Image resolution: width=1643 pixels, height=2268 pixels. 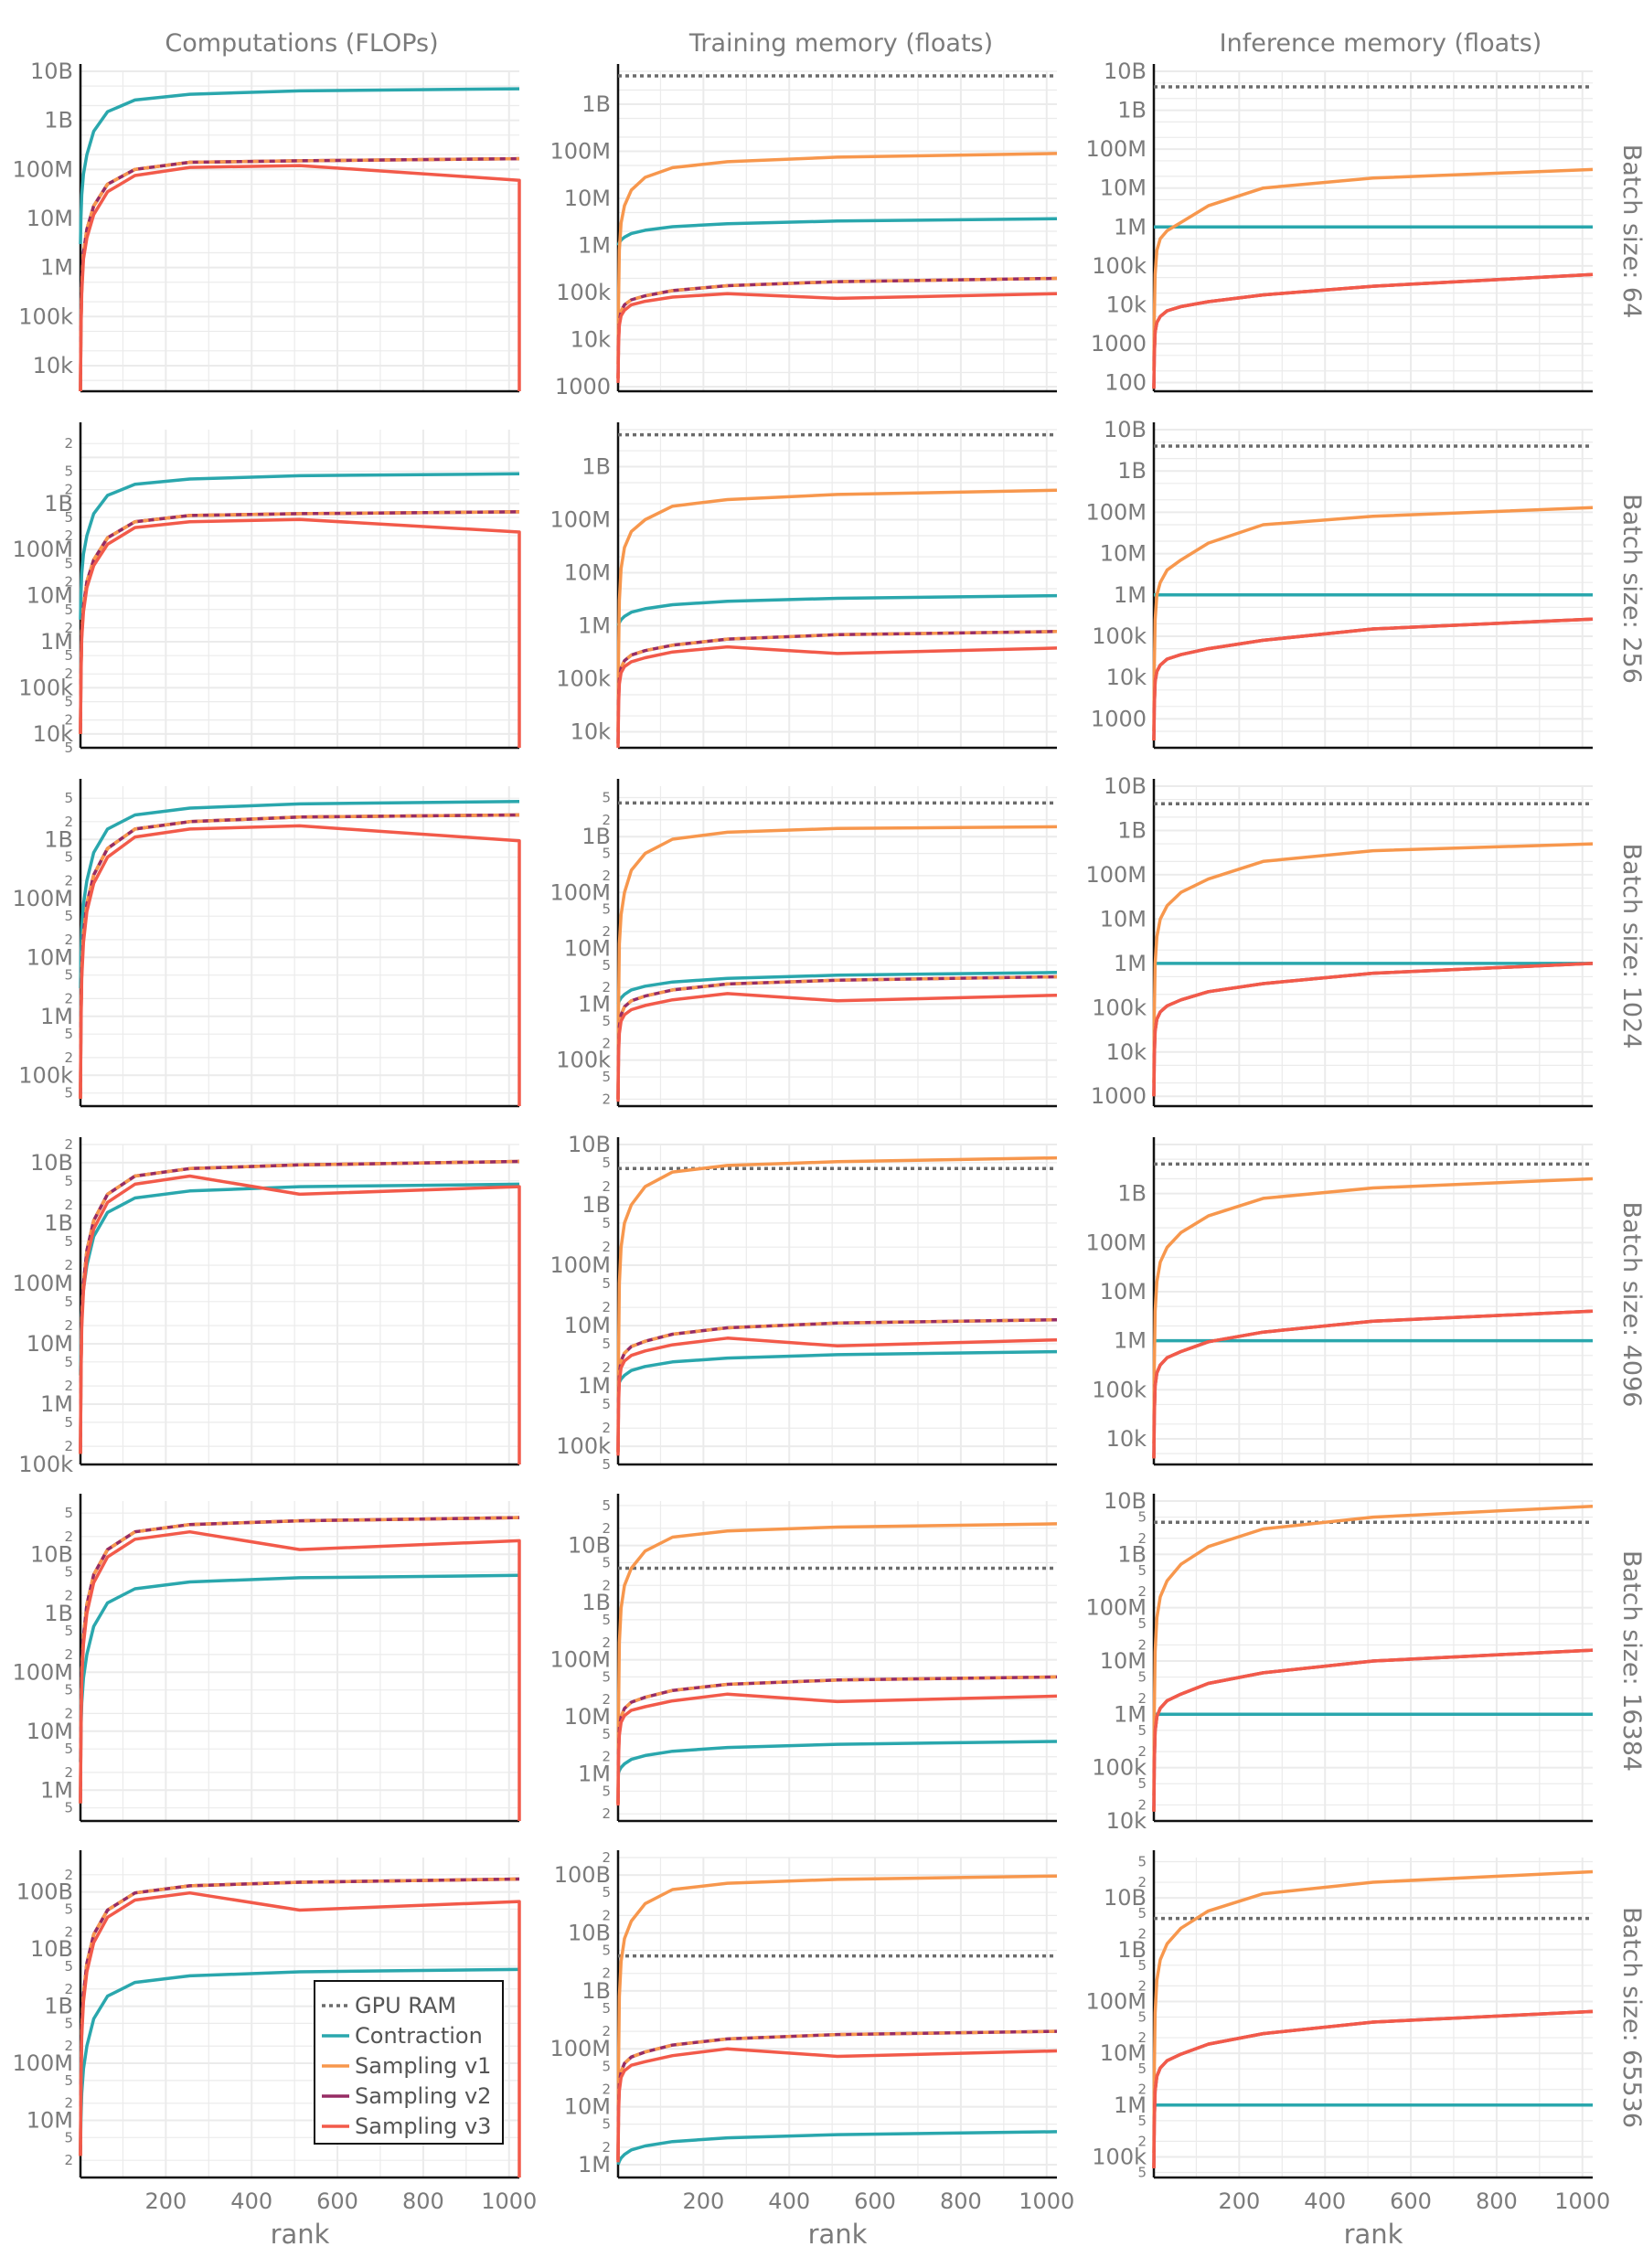 What do you see at coordinates (1497, 2201) in the screenshot?
I see `x-tick-label: 800` at bounding box center [1497, 2201].